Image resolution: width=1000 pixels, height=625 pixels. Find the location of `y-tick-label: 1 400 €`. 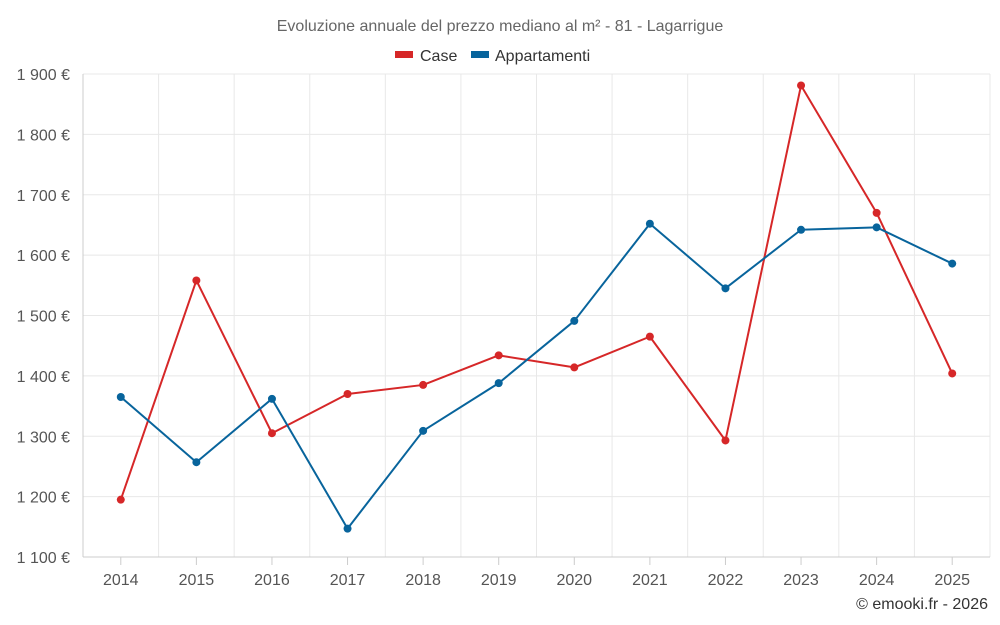

y-tick-label: 1 400 € is located at coordinates (43, 377).